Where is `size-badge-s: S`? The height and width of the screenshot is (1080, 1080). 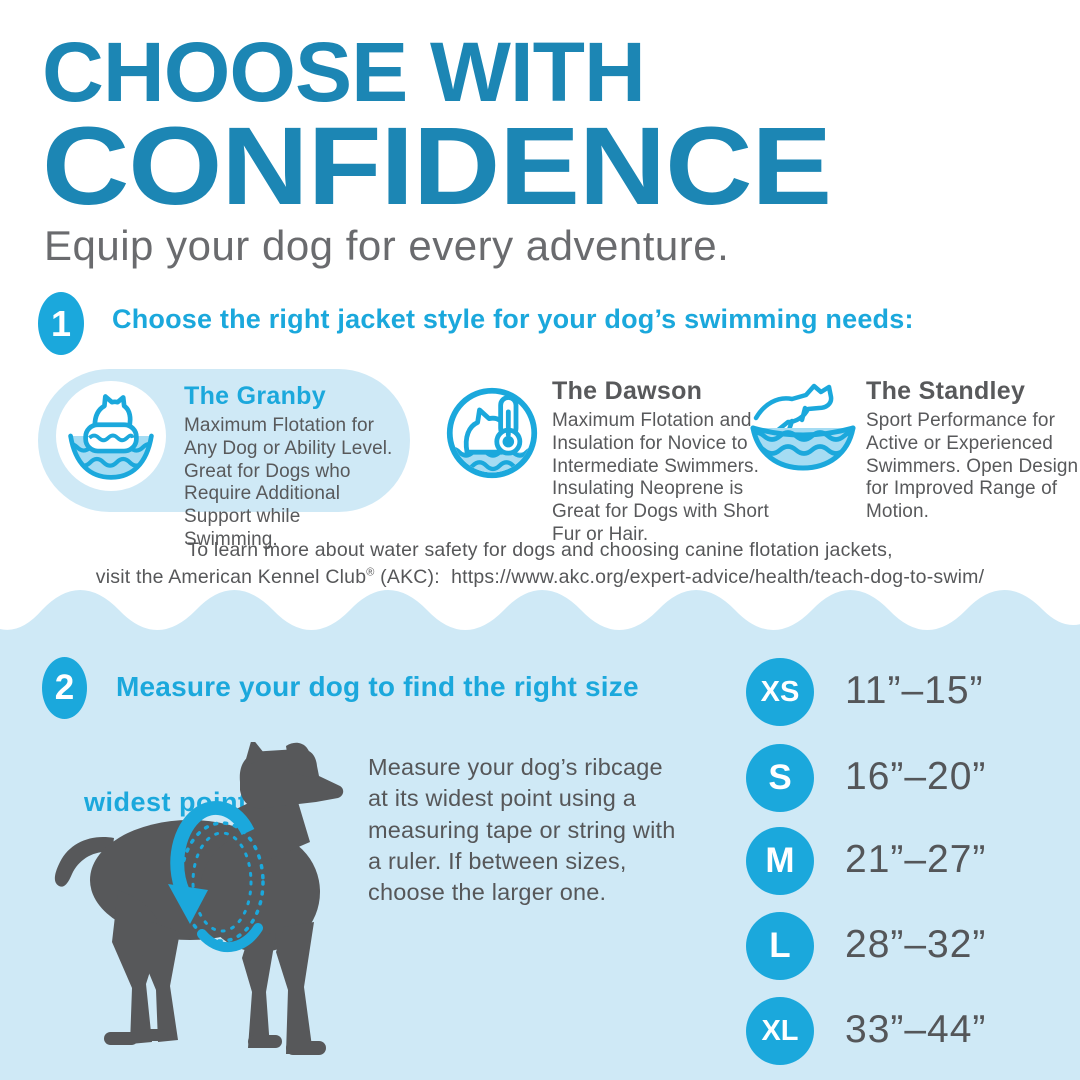 size-badge-s: S is located at coordinates (780, 778).